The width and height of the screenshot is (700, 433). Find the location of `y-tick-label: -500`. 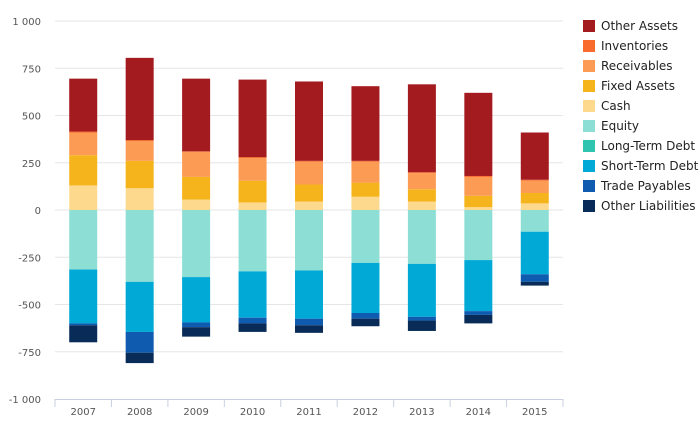

y-tick-label: -500 is located at coordinates (29, 306).